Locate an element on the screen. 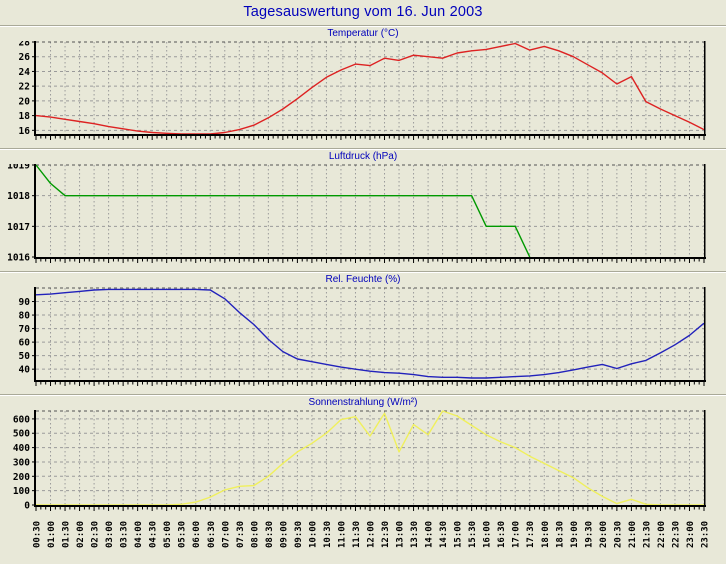 The image size is (726, 564). x-tick-label: 08:00 is located at coordinates (255, 534).